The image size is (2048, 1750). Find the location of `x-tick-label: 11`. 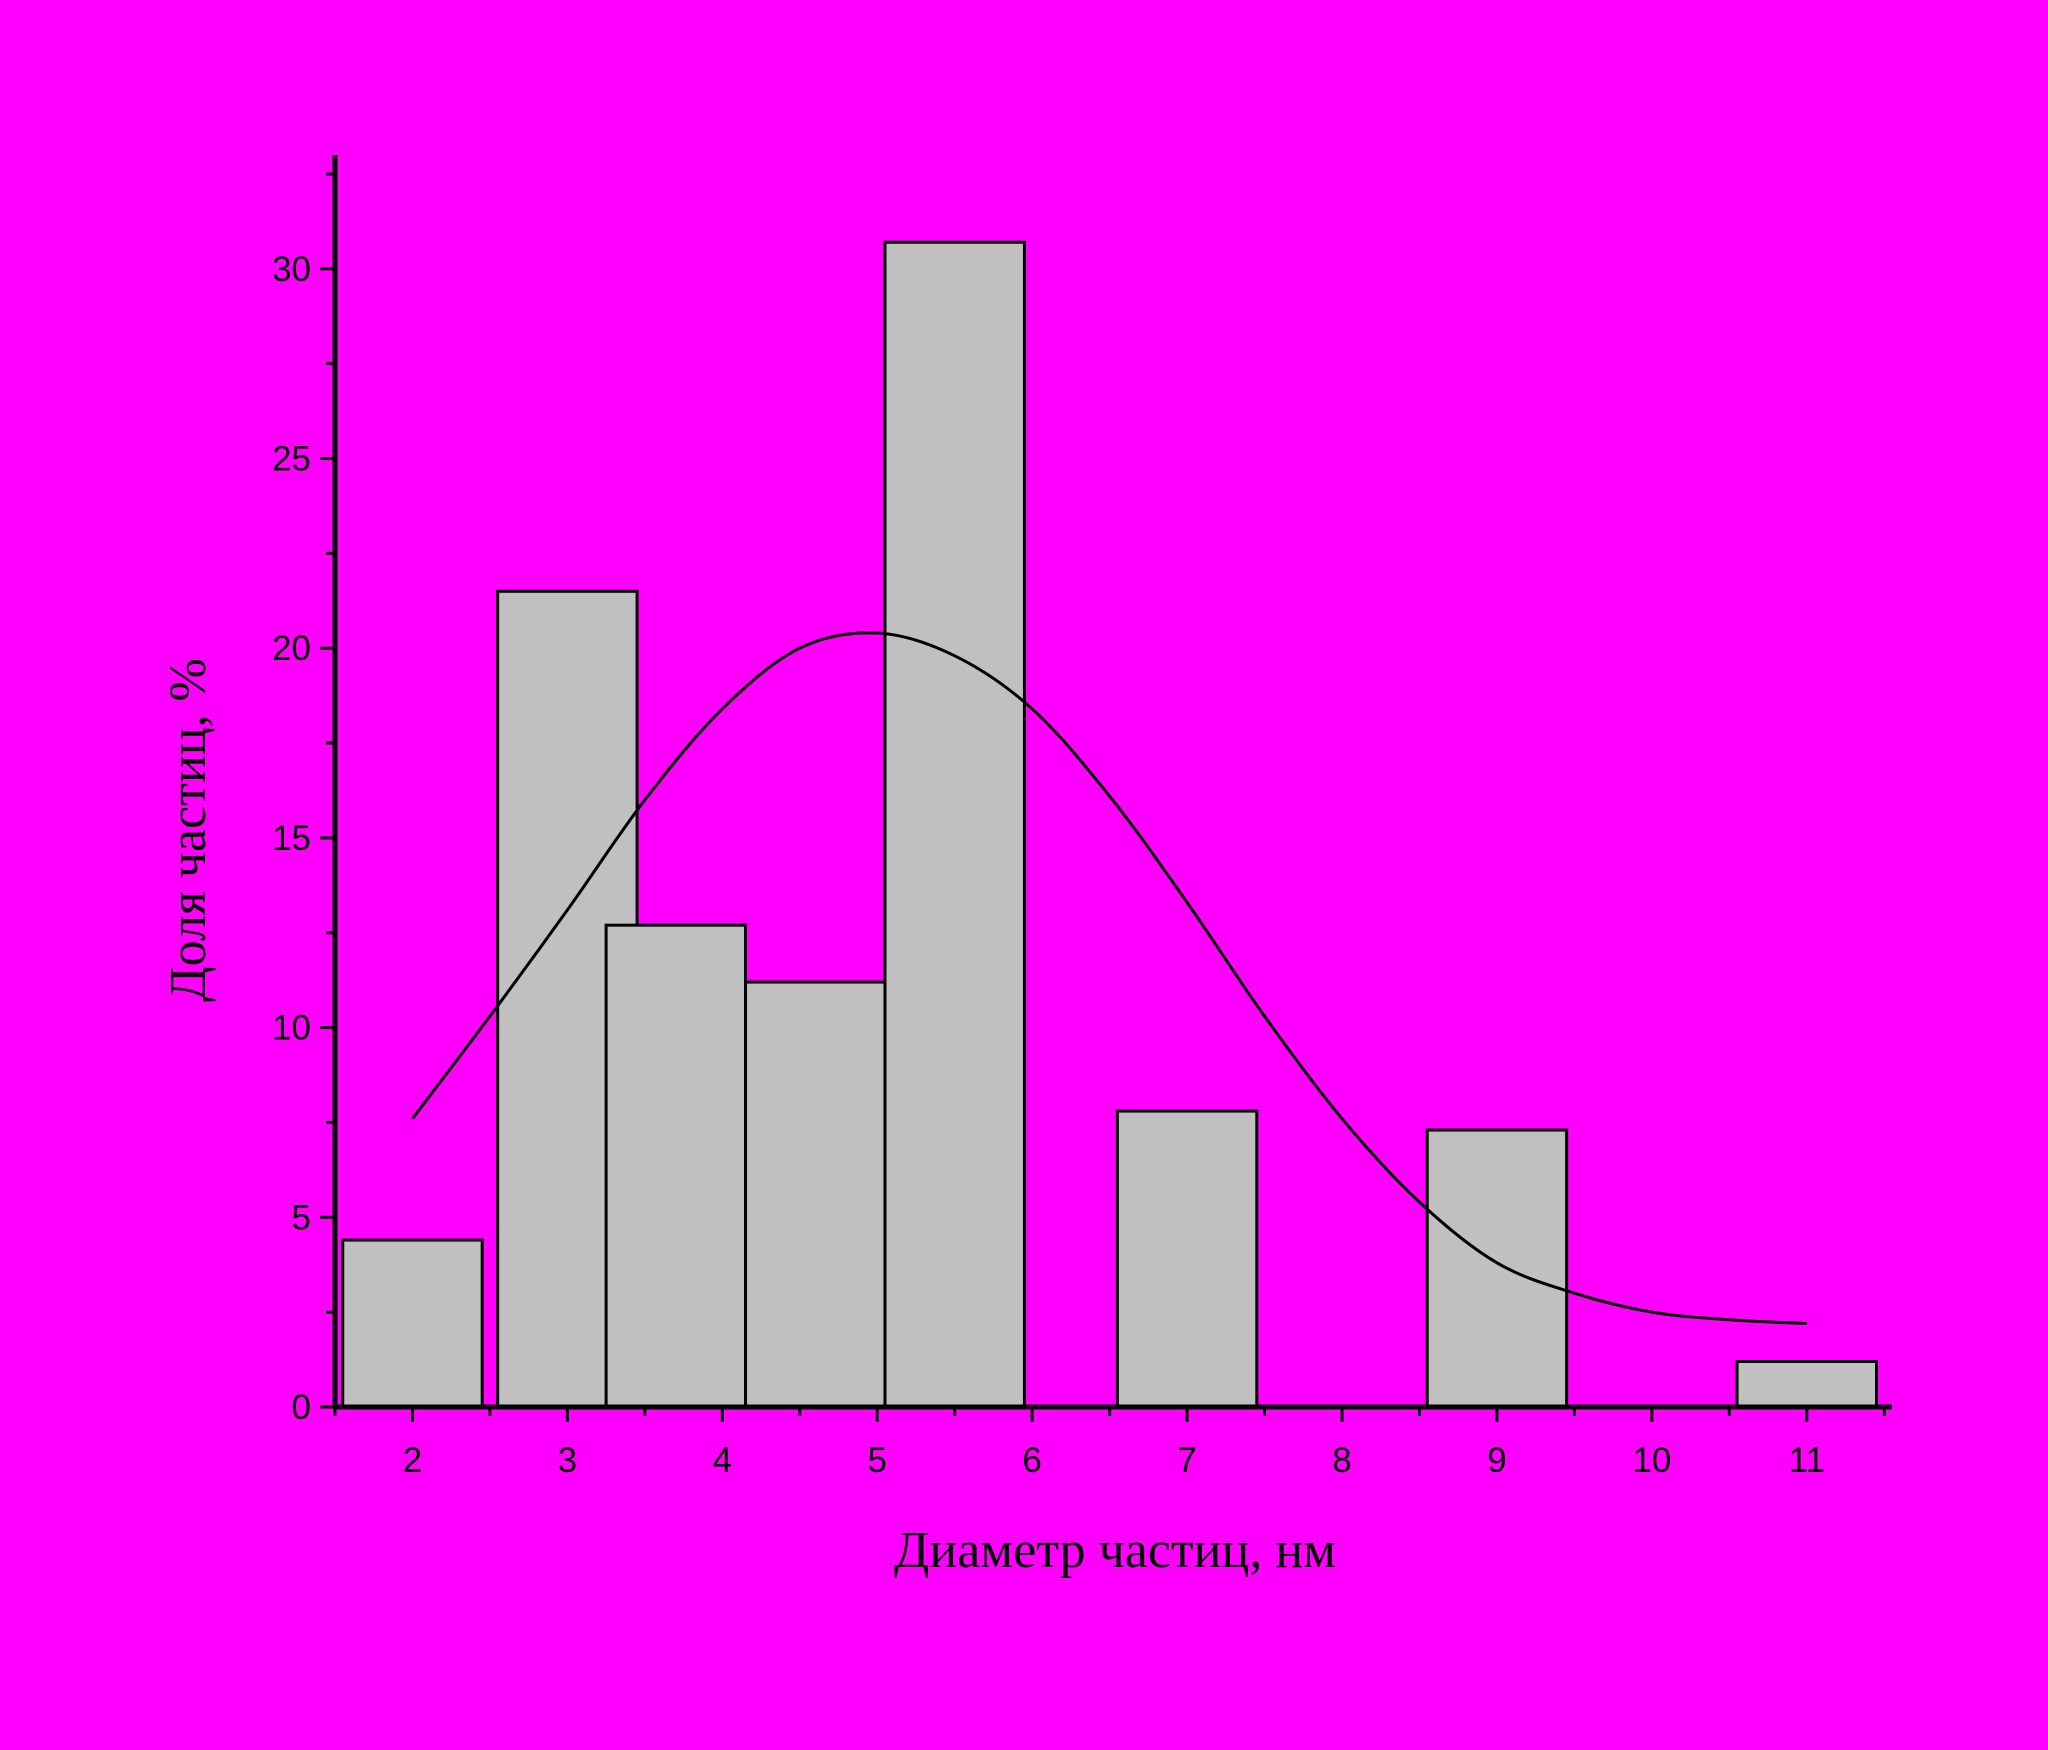

x-tick-label: 11 is located at coordinates (1807, 1460).